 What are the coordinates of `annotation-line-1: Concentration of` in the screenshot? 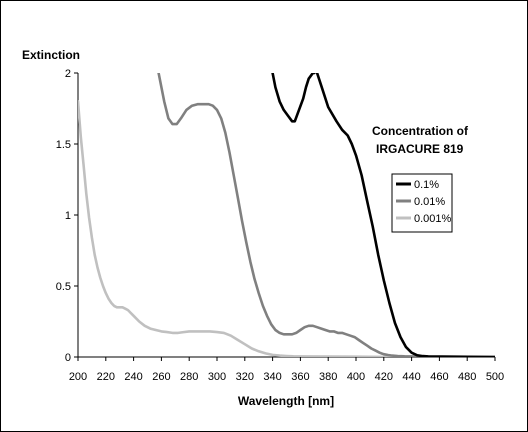 It's located at (420, 131).